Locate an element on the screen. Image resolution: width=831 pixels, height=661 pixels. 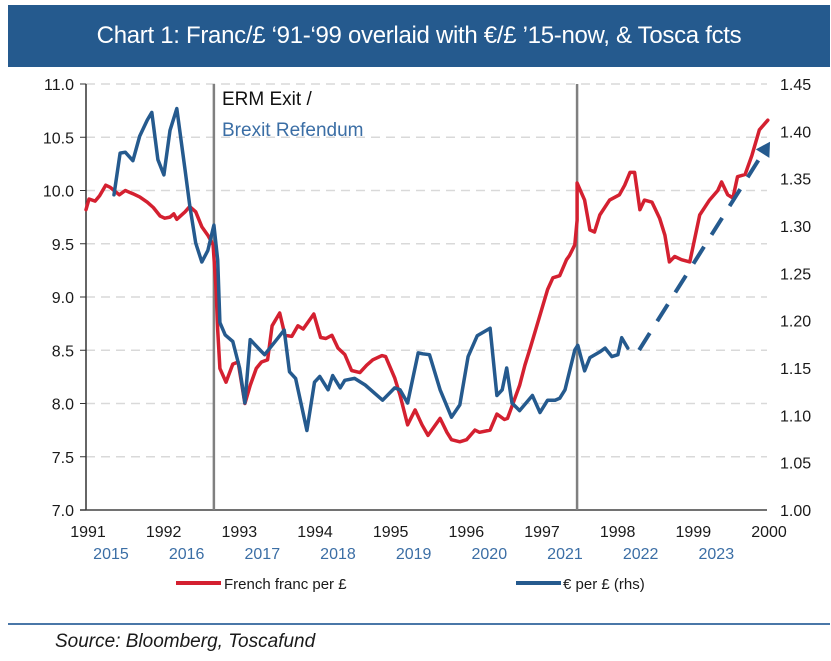
y-right-tick-label: 1.20 is located at coordinates (795, 322).